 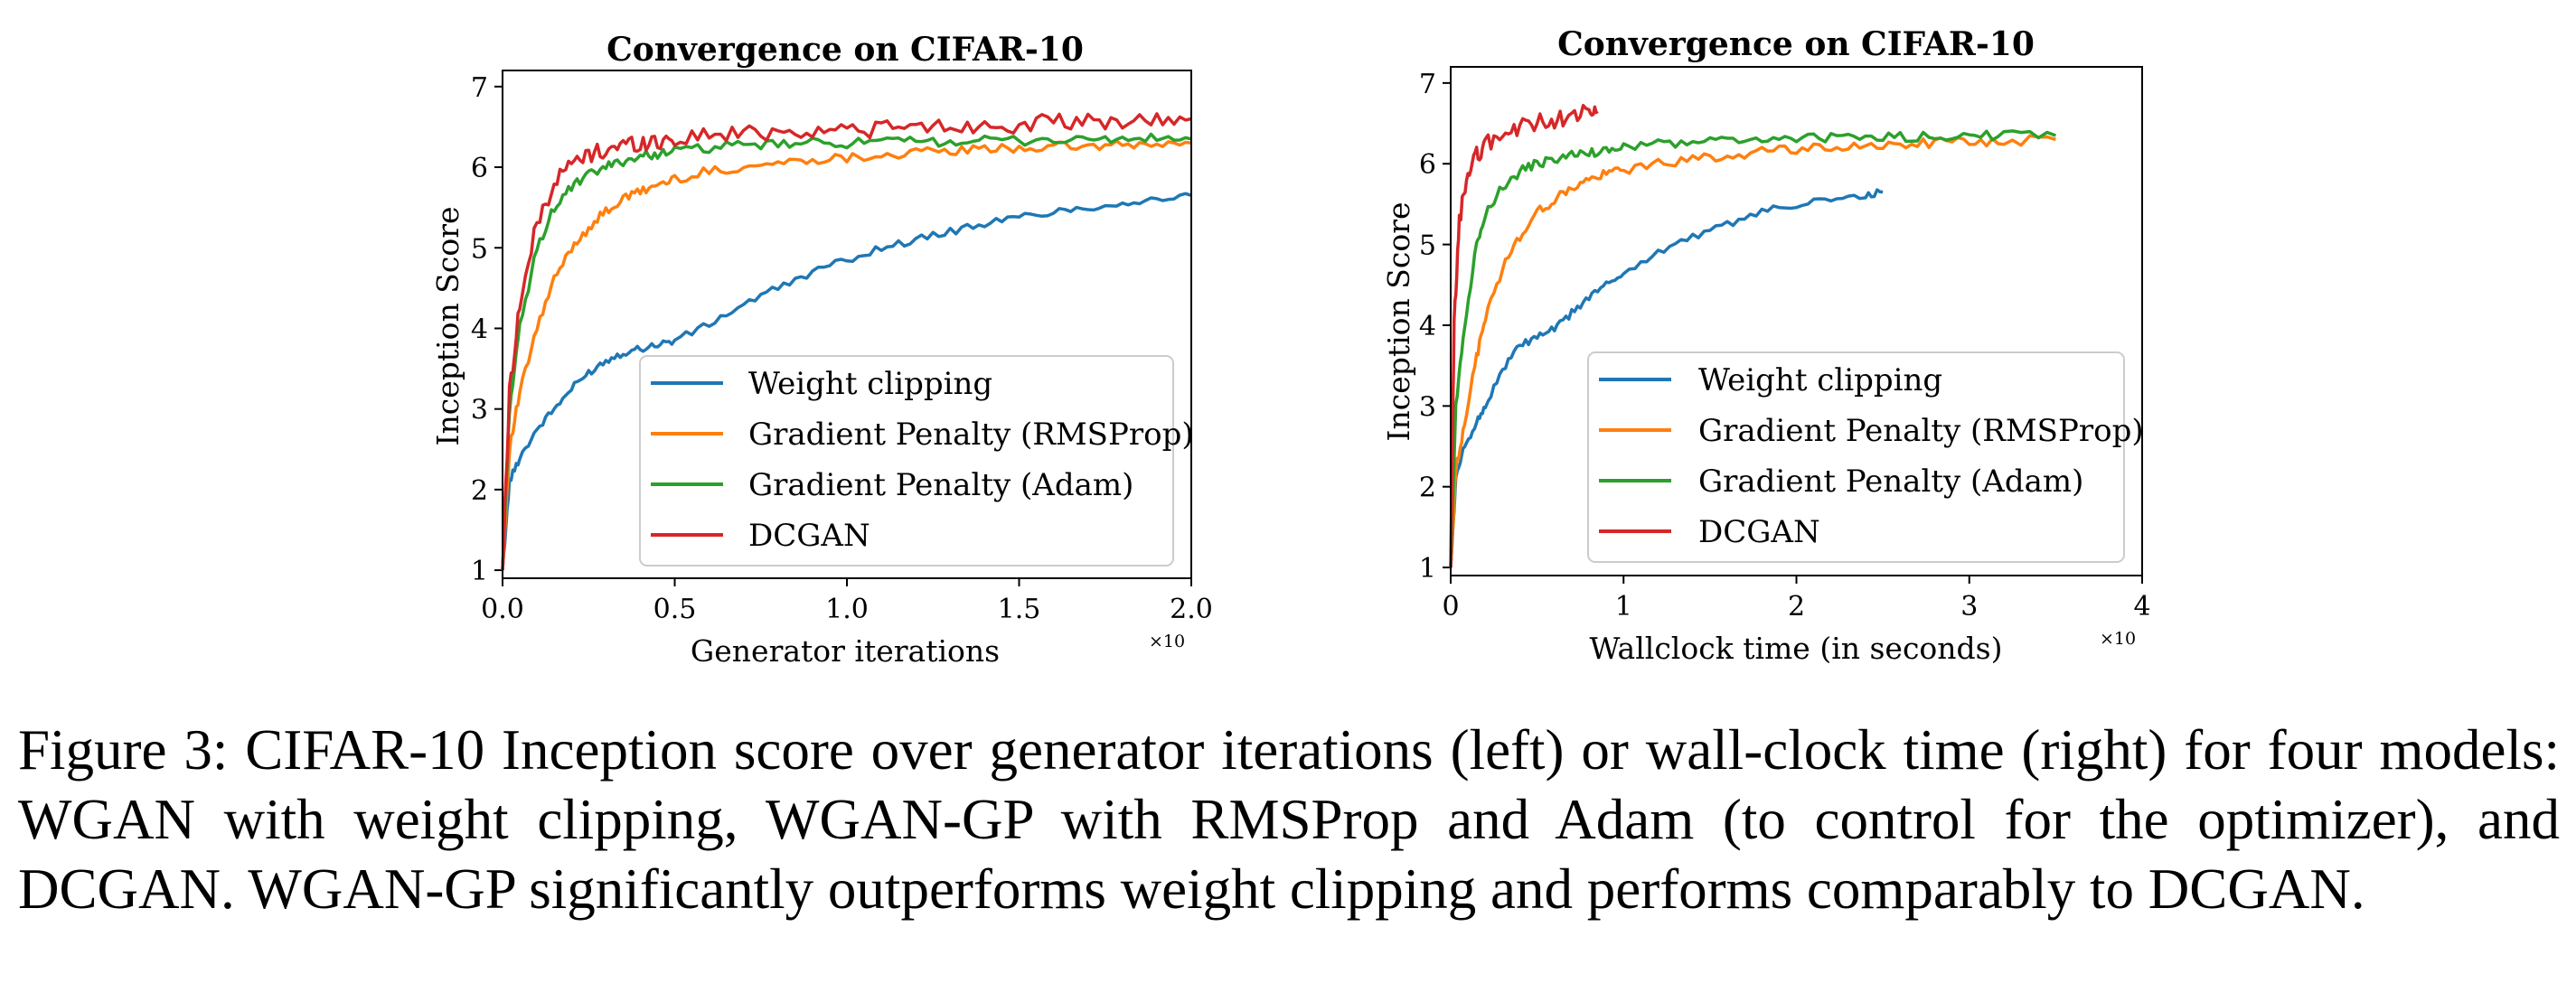 I want to click on chart-right-series-gp-rmsprop, so click(x=1753, y=351).